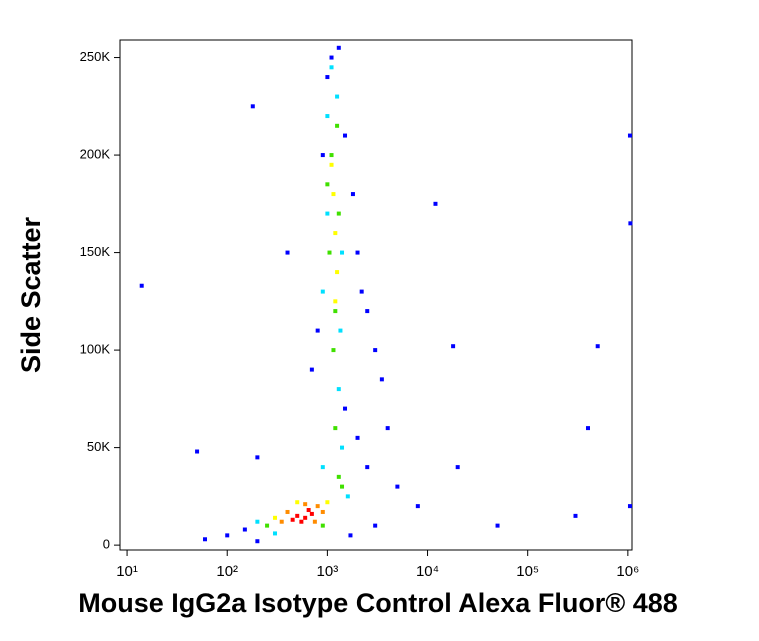  I want to click on x-tick-label: 10³, so click(328, 571).